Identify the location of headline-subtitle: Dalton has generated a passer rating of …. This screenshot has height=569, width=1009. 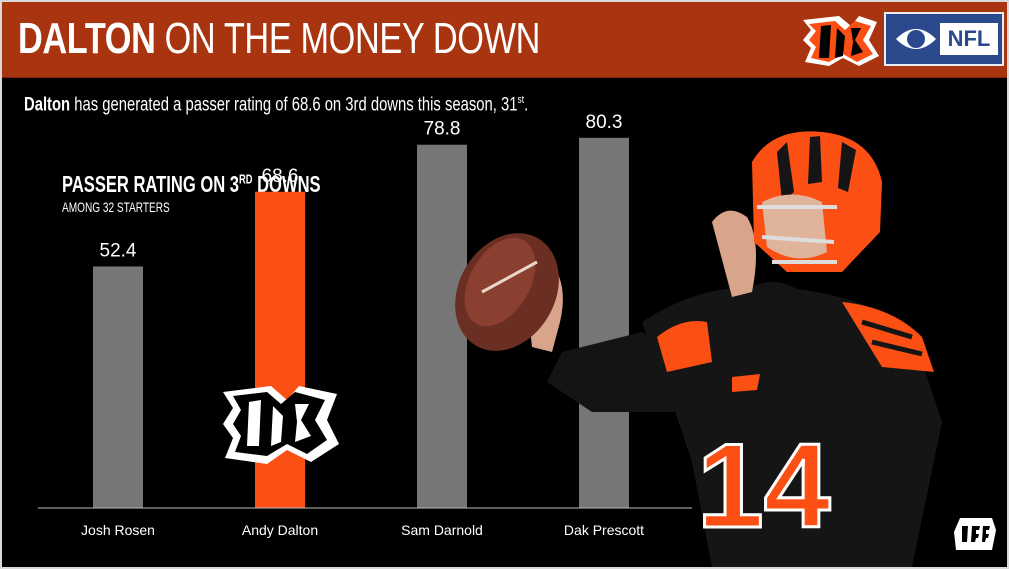
(276, 105).